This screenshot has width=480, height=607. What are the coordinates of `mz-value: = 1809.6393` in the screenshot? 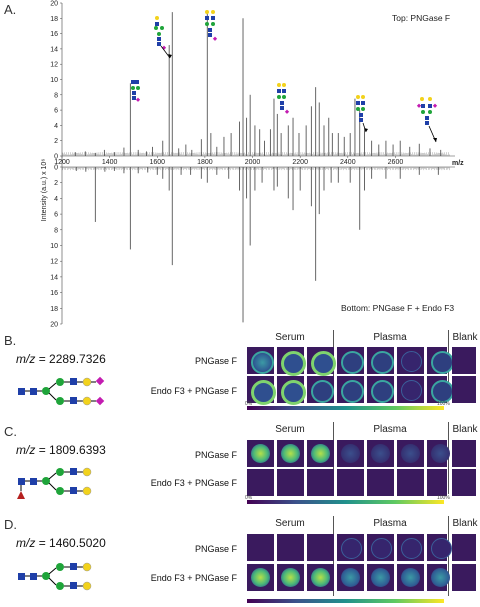 It's located at (72, 450).